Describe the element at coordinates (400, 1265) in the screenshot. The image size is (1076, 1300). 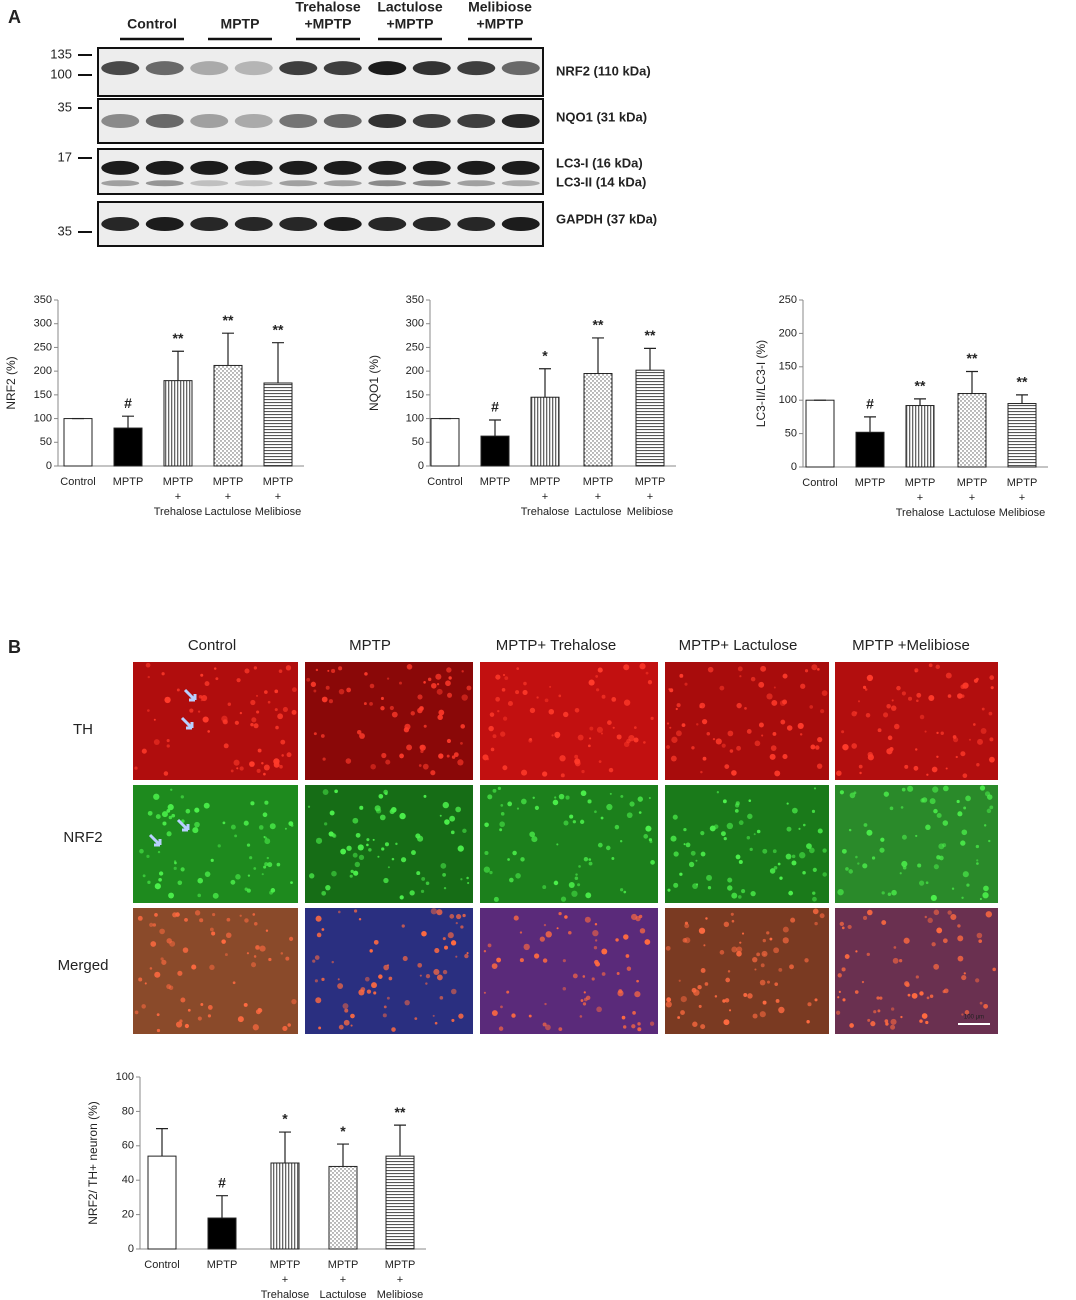
I see `x-tick-label: MPTP` at that location.